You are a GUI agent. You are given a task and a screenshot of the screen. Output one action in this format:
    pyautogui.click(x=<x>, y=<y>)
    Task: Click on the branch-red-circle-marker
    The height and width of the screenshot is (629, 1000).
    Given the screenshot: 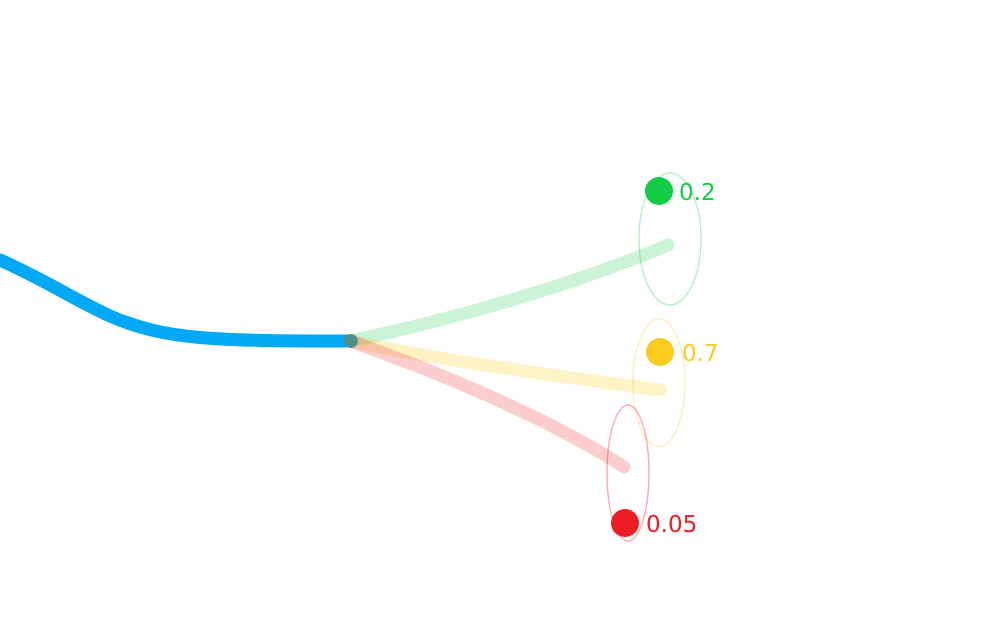 What is the action you would take?
    pyautogui.click(x=625, y=523)
    